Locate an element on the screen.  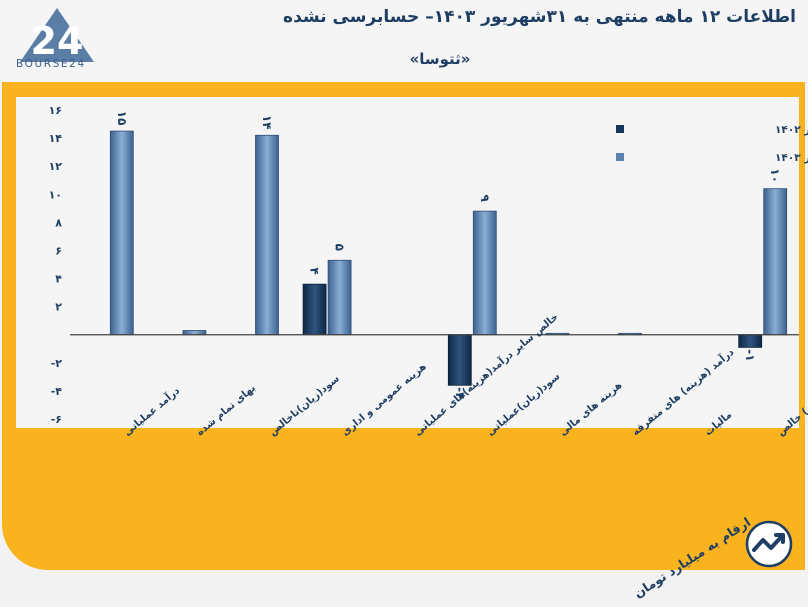
data-label: ۱۵ is located at coordinates (122, 118).